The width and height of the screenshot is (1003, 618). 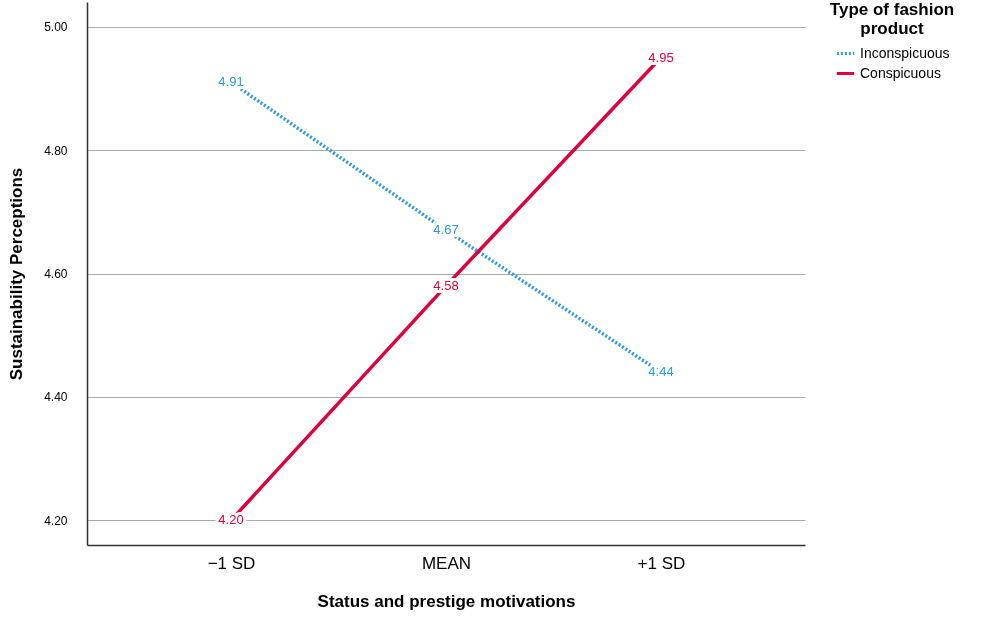 I want to click on data-label: 4.95, so click(x=661, y=57).